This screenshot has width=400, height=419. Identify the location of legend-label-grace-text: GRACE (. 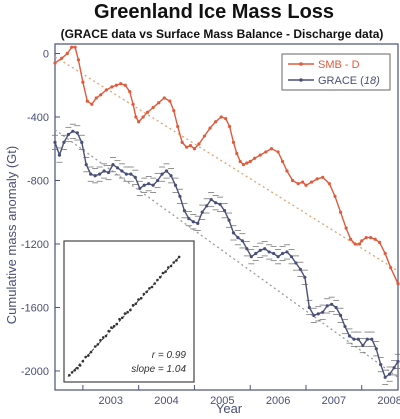
(341, 81).